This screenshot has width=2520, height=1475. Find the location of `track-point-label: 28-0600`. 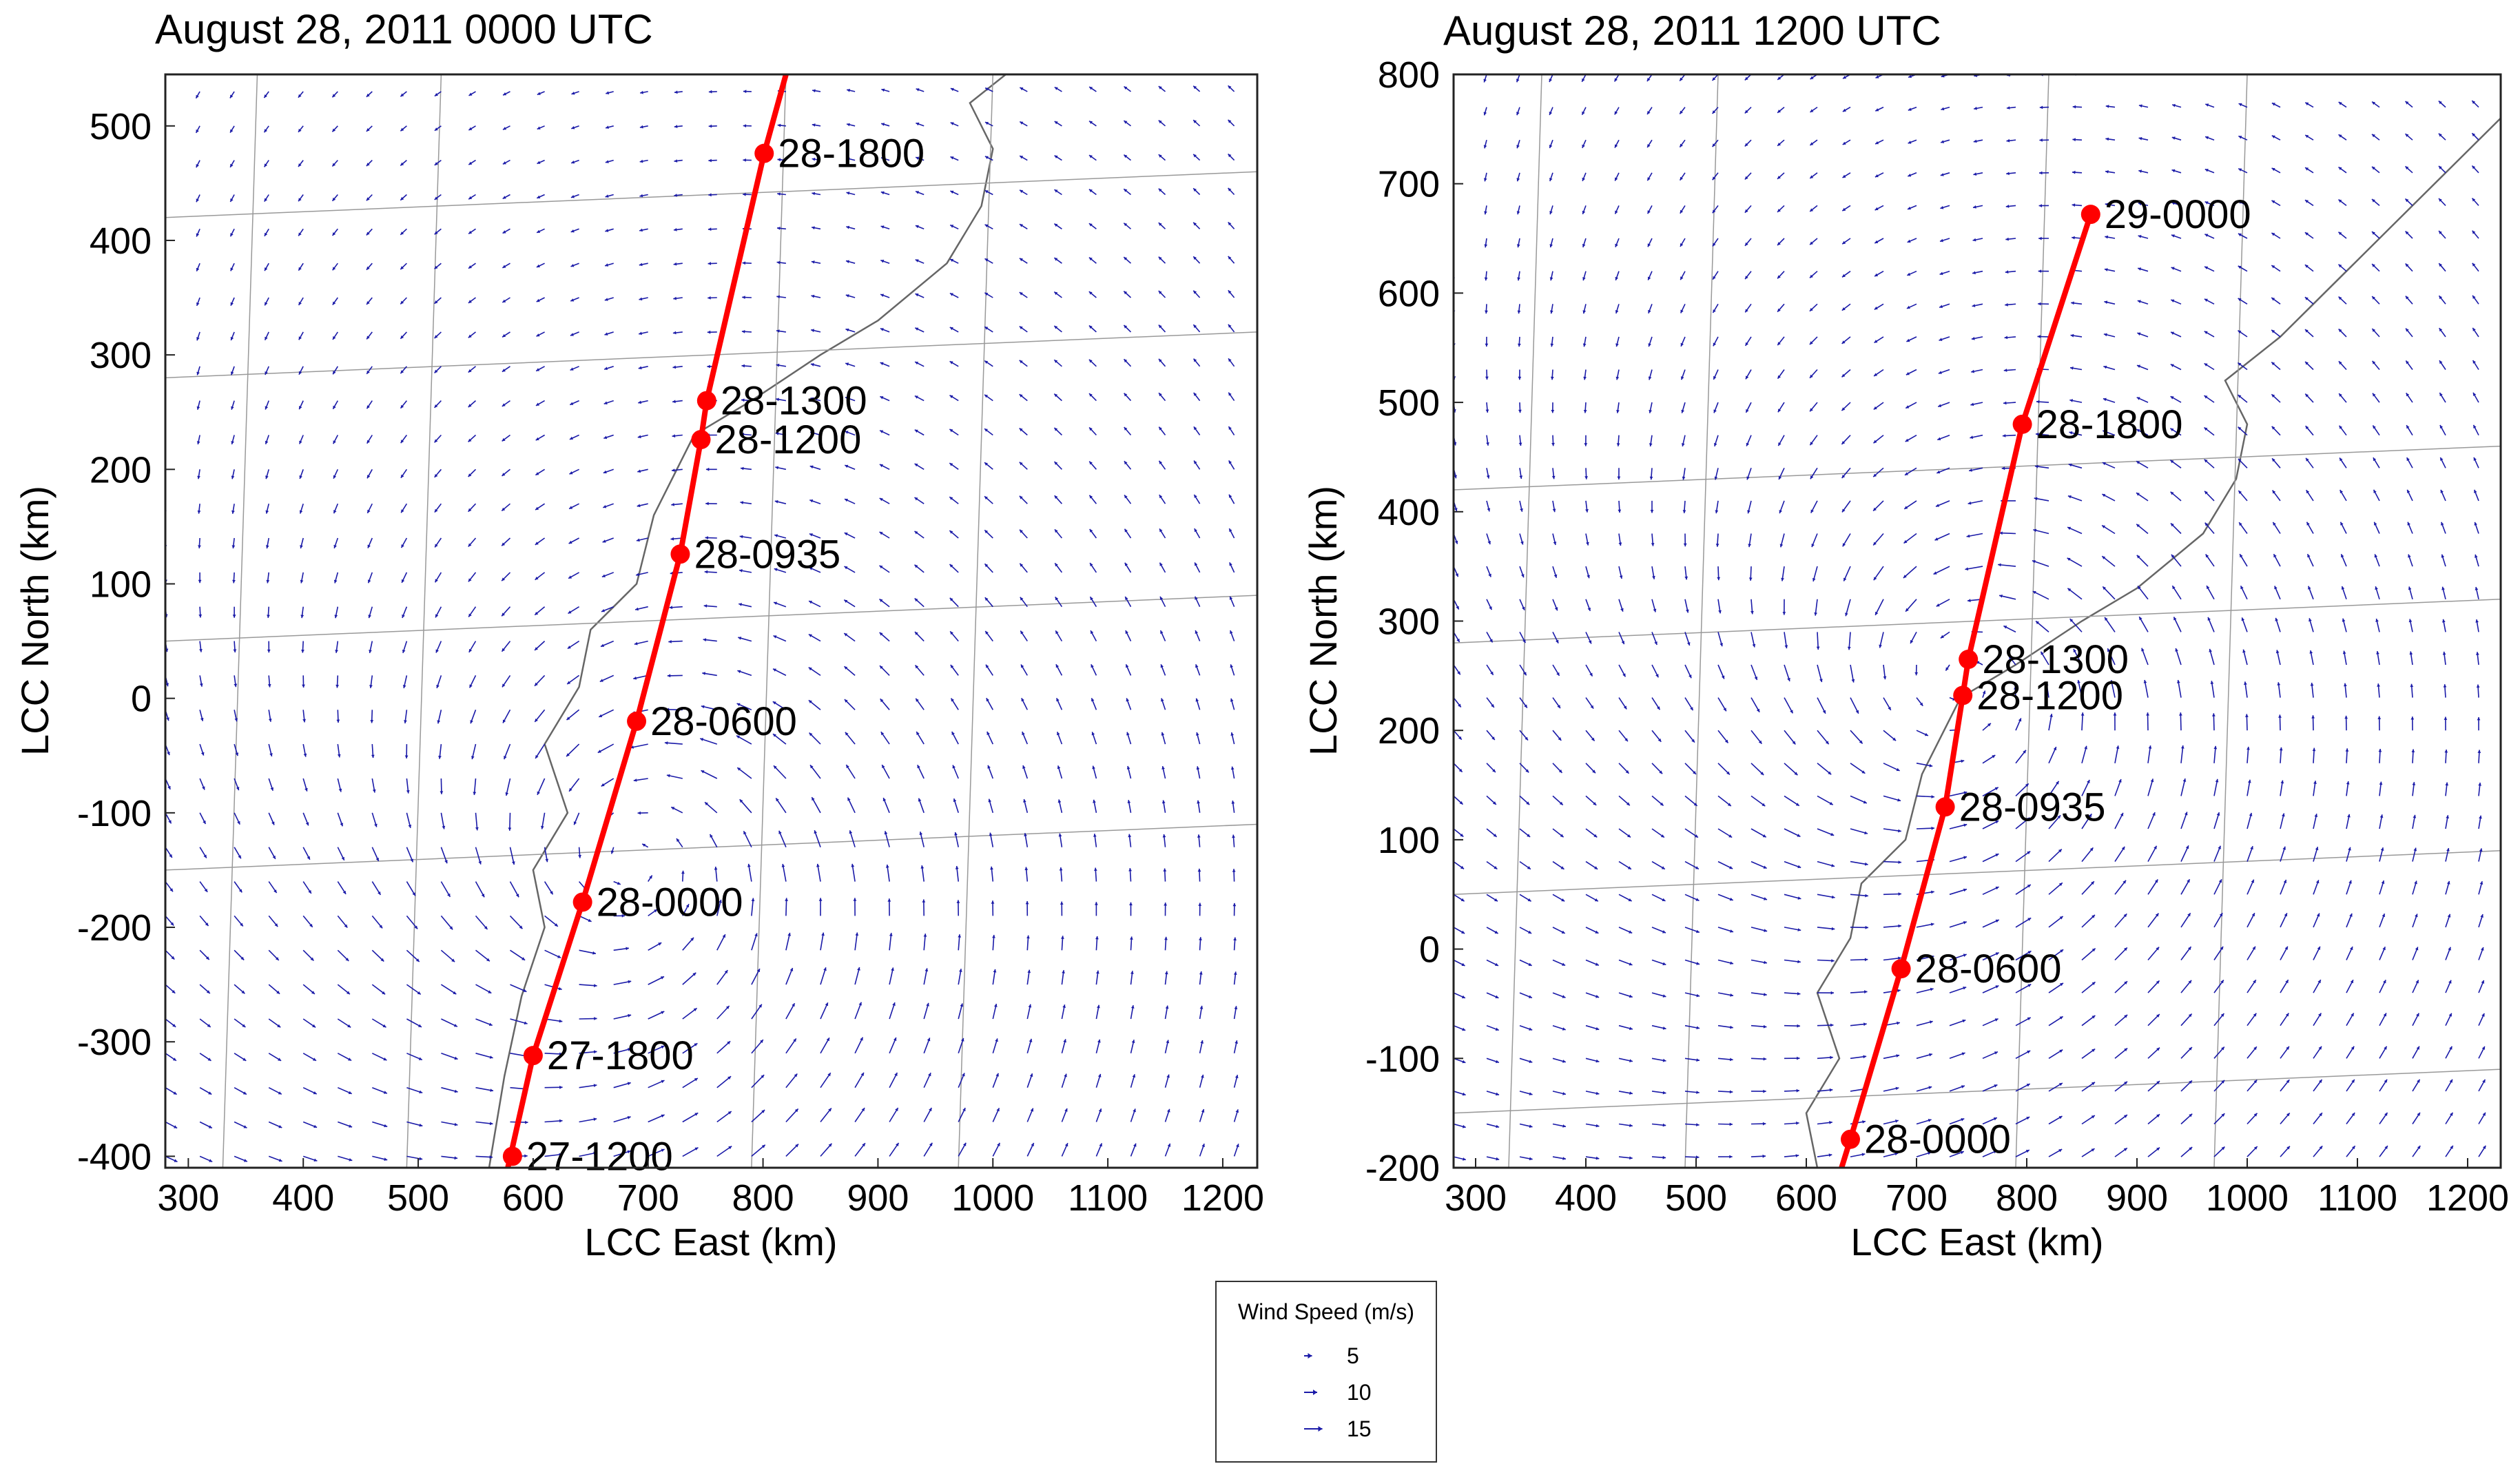

track-point-label: 28-0600 is located at coordinates (723, 721).